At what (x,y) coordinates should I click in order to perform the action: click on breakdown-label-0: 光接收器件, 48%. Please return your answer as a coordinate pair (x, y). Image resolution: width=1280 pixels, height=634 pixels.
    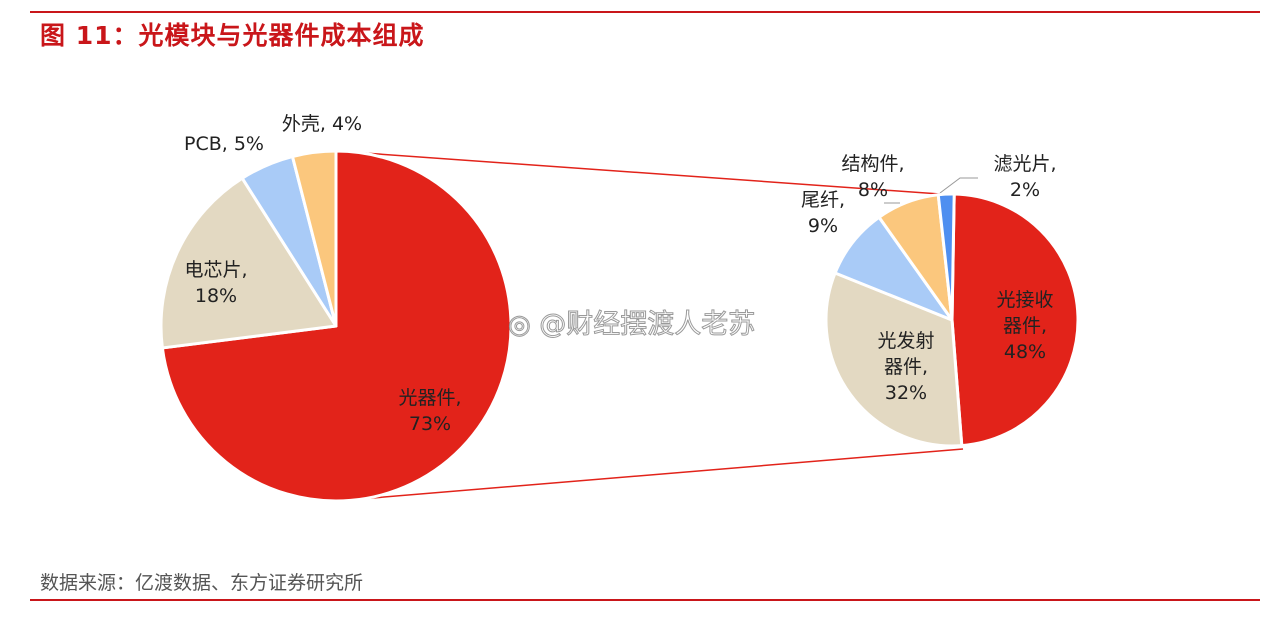
    Looking at the image, I should click on (1024, 326).